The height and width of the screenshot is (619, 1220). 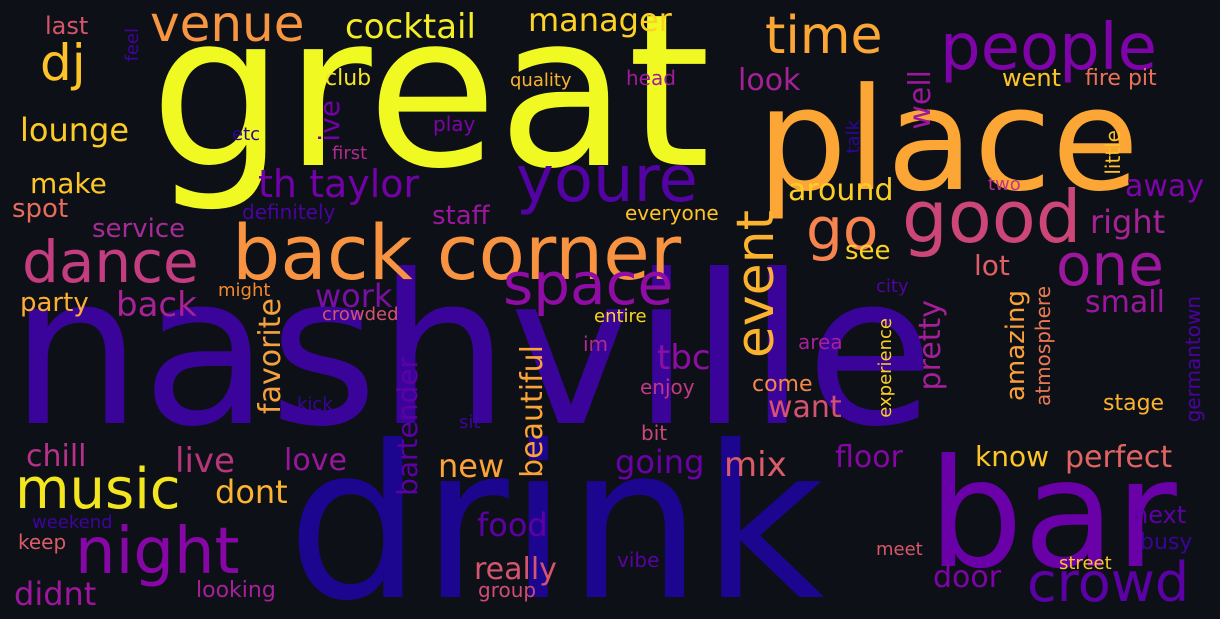 I want to click on word-th-taylor: th taylor, so click(x=339, y=184).